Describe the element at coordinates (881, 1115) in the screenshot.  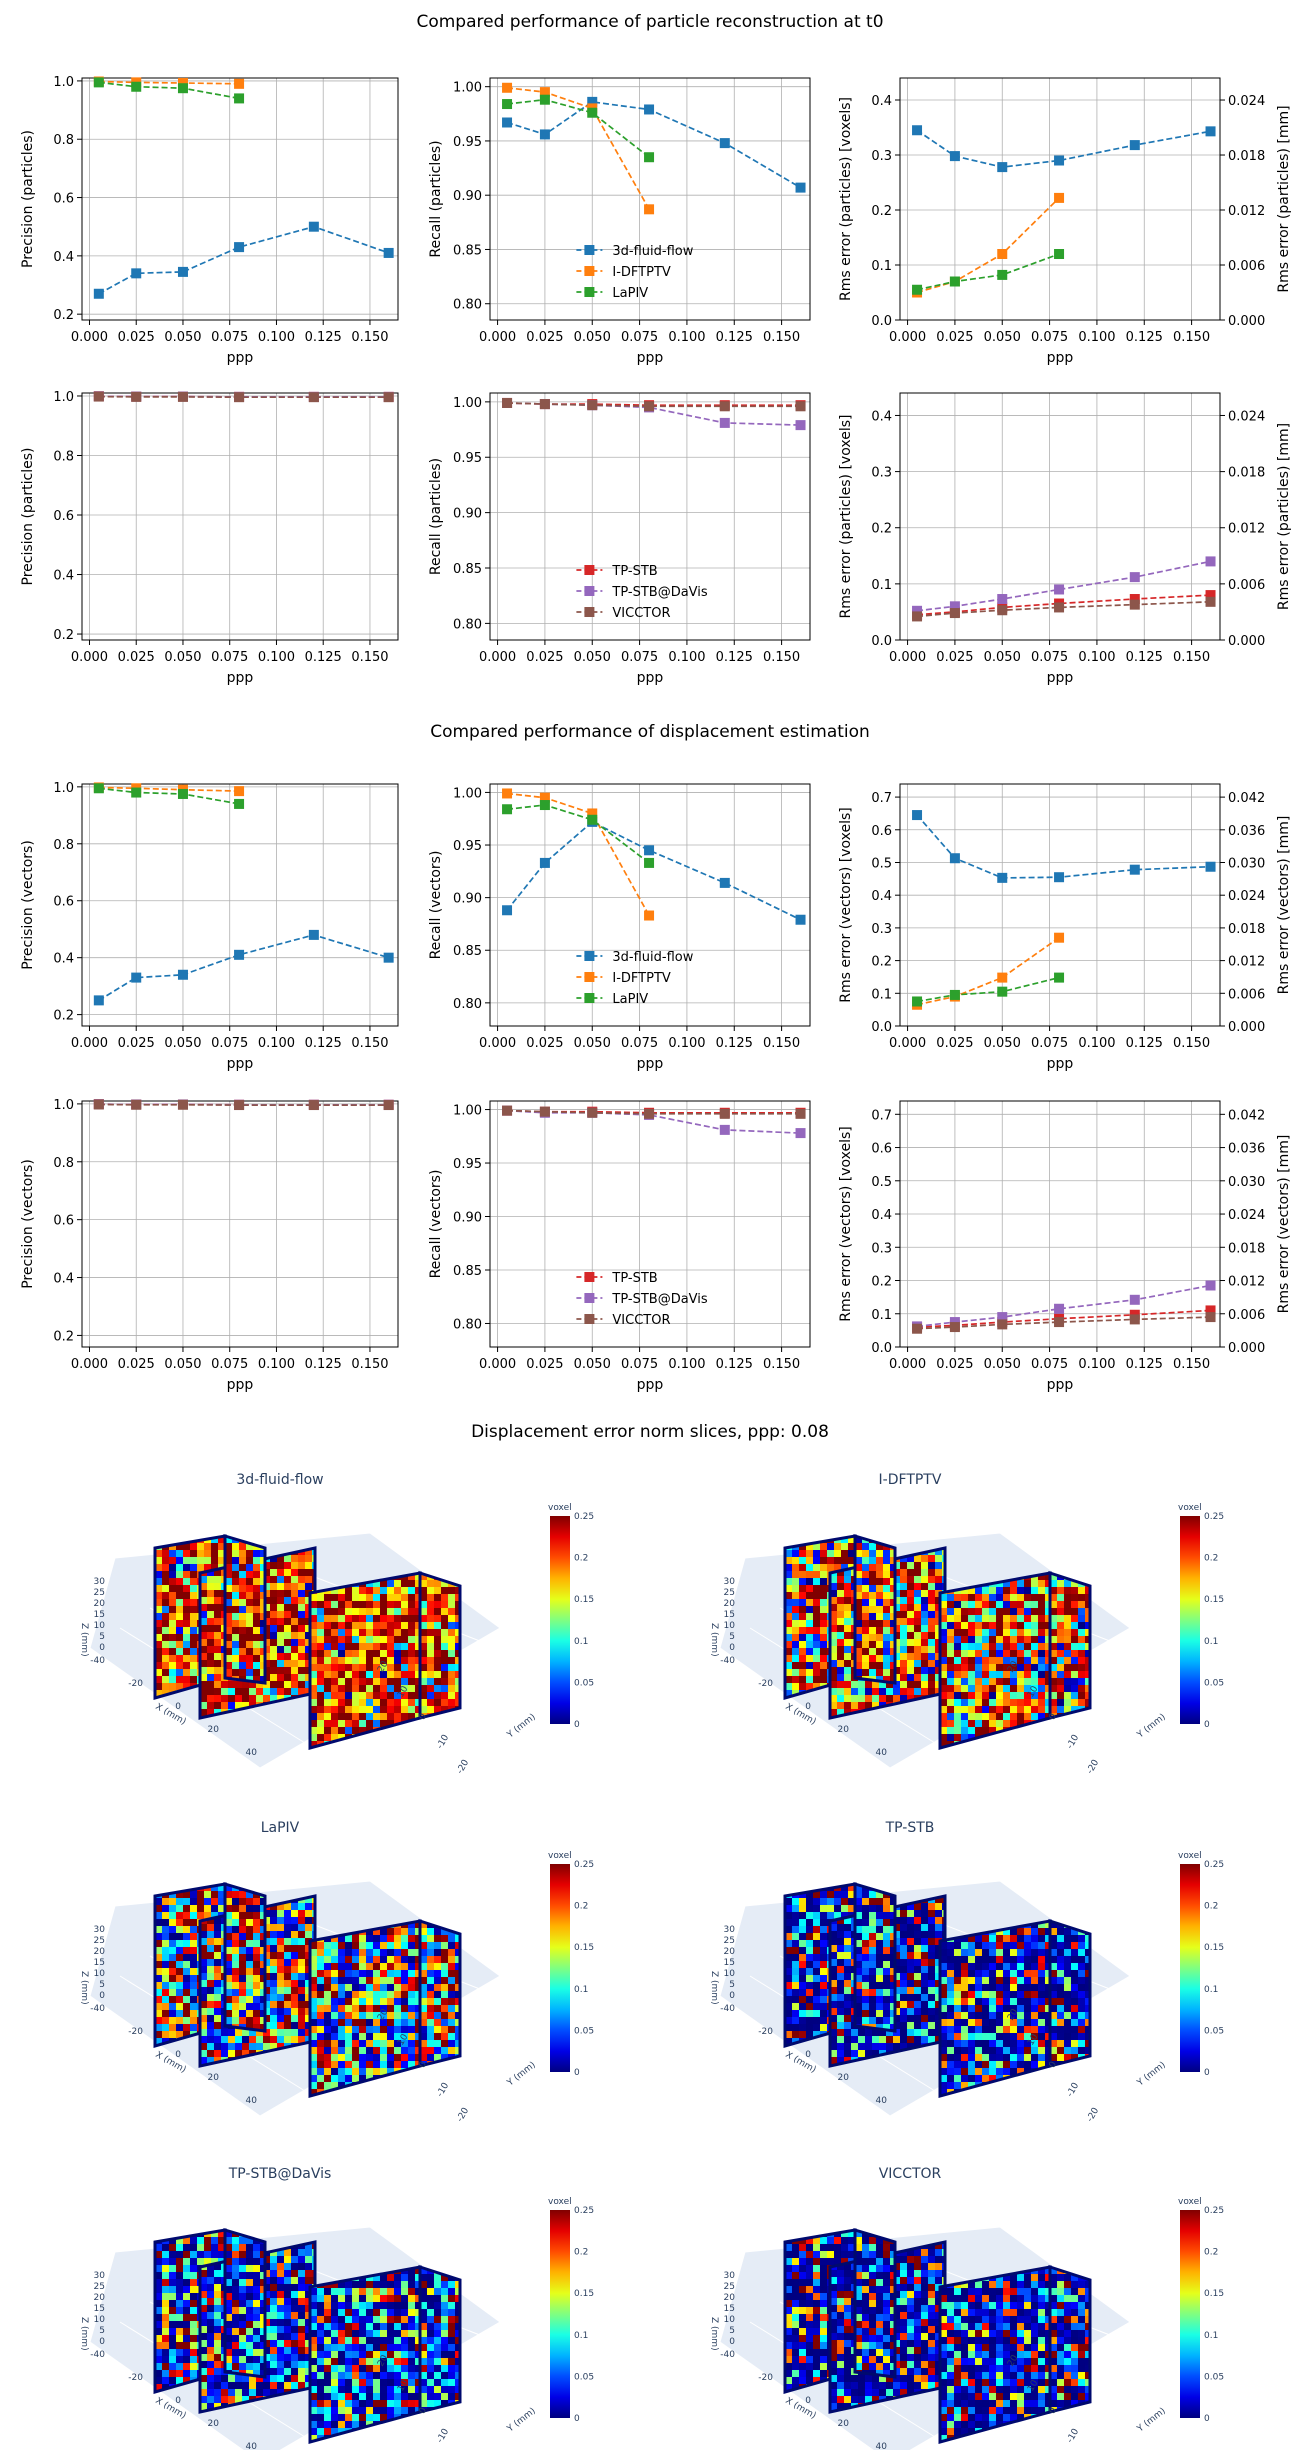
I see `y-tick-label: 0.7` at that location.